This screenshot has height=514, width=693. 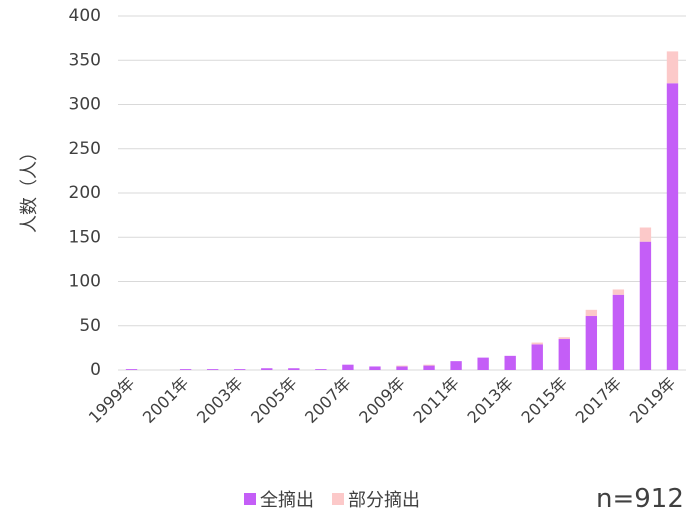 I want to click on y-tick-labels: 0 50 100 150 200 250 300 350 400, so click(x=85, y=193).